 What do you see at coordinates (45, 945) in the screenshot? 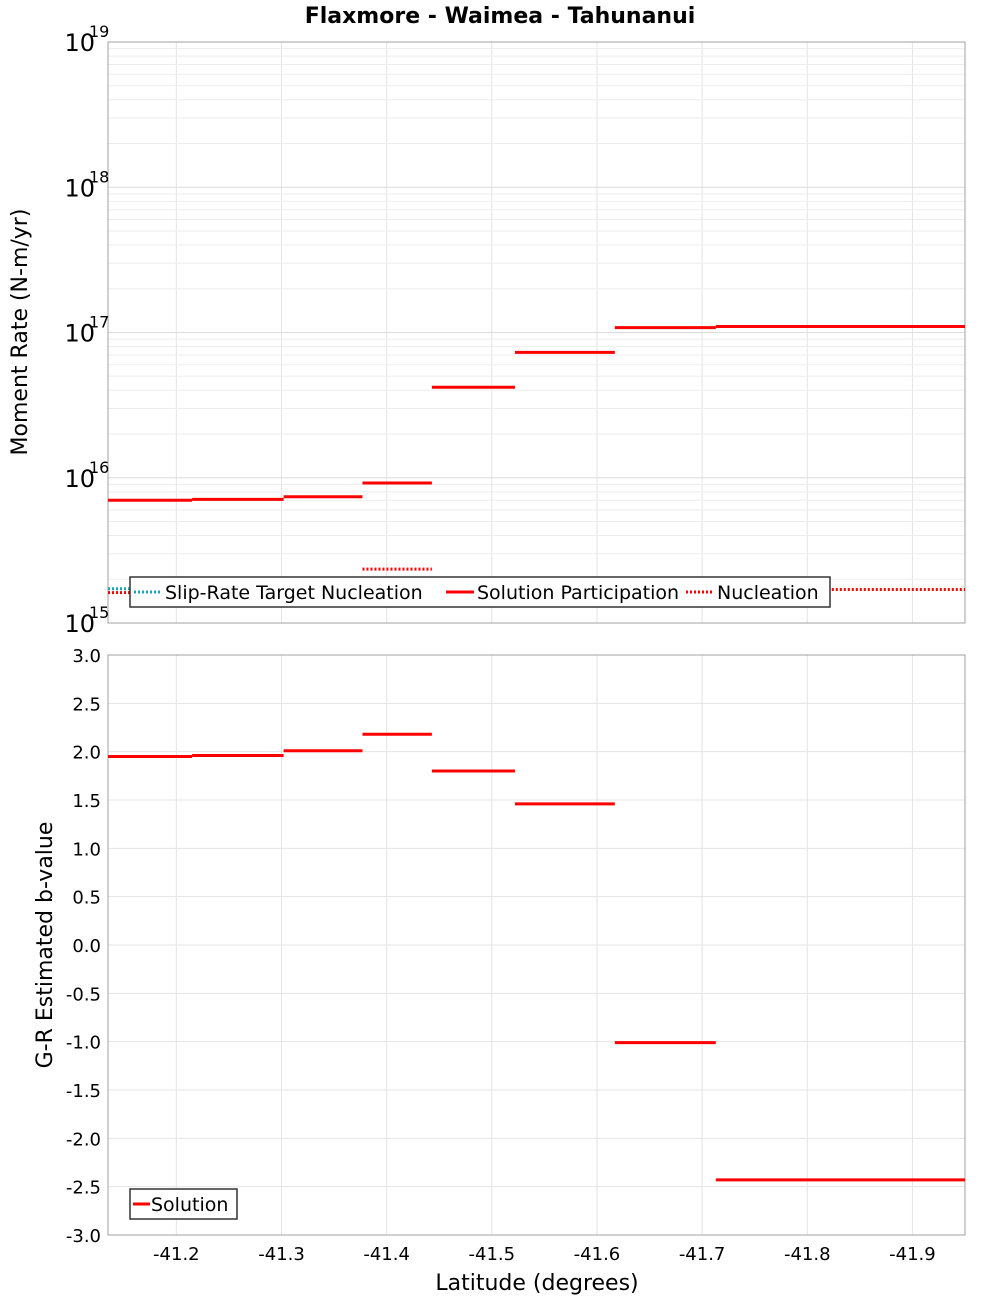
I see `b-value-y-label: G-R Estimated b-value` at bounding box center [45, 945].